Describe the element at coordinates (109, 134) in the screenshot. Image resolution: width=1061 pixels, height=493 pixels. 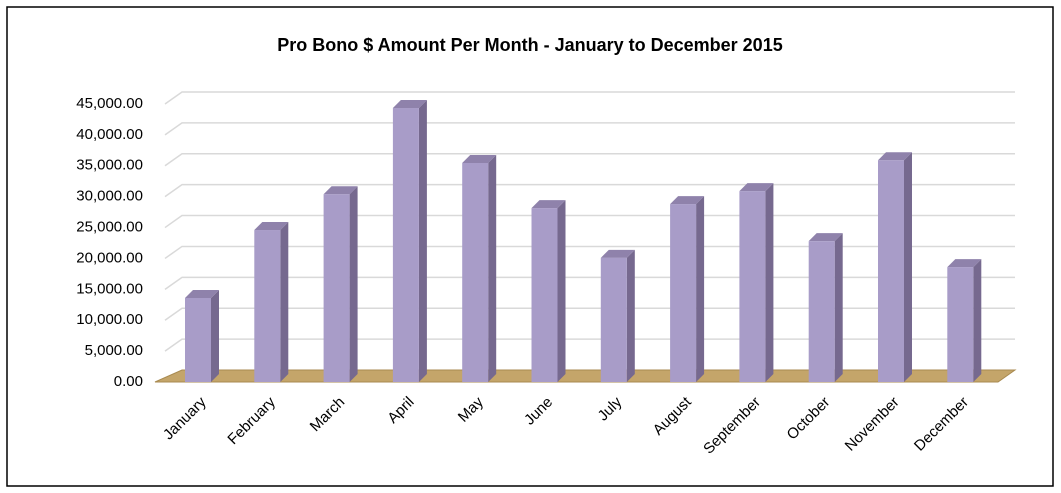
I see `y-tick-label: 40,000.00` at that location.